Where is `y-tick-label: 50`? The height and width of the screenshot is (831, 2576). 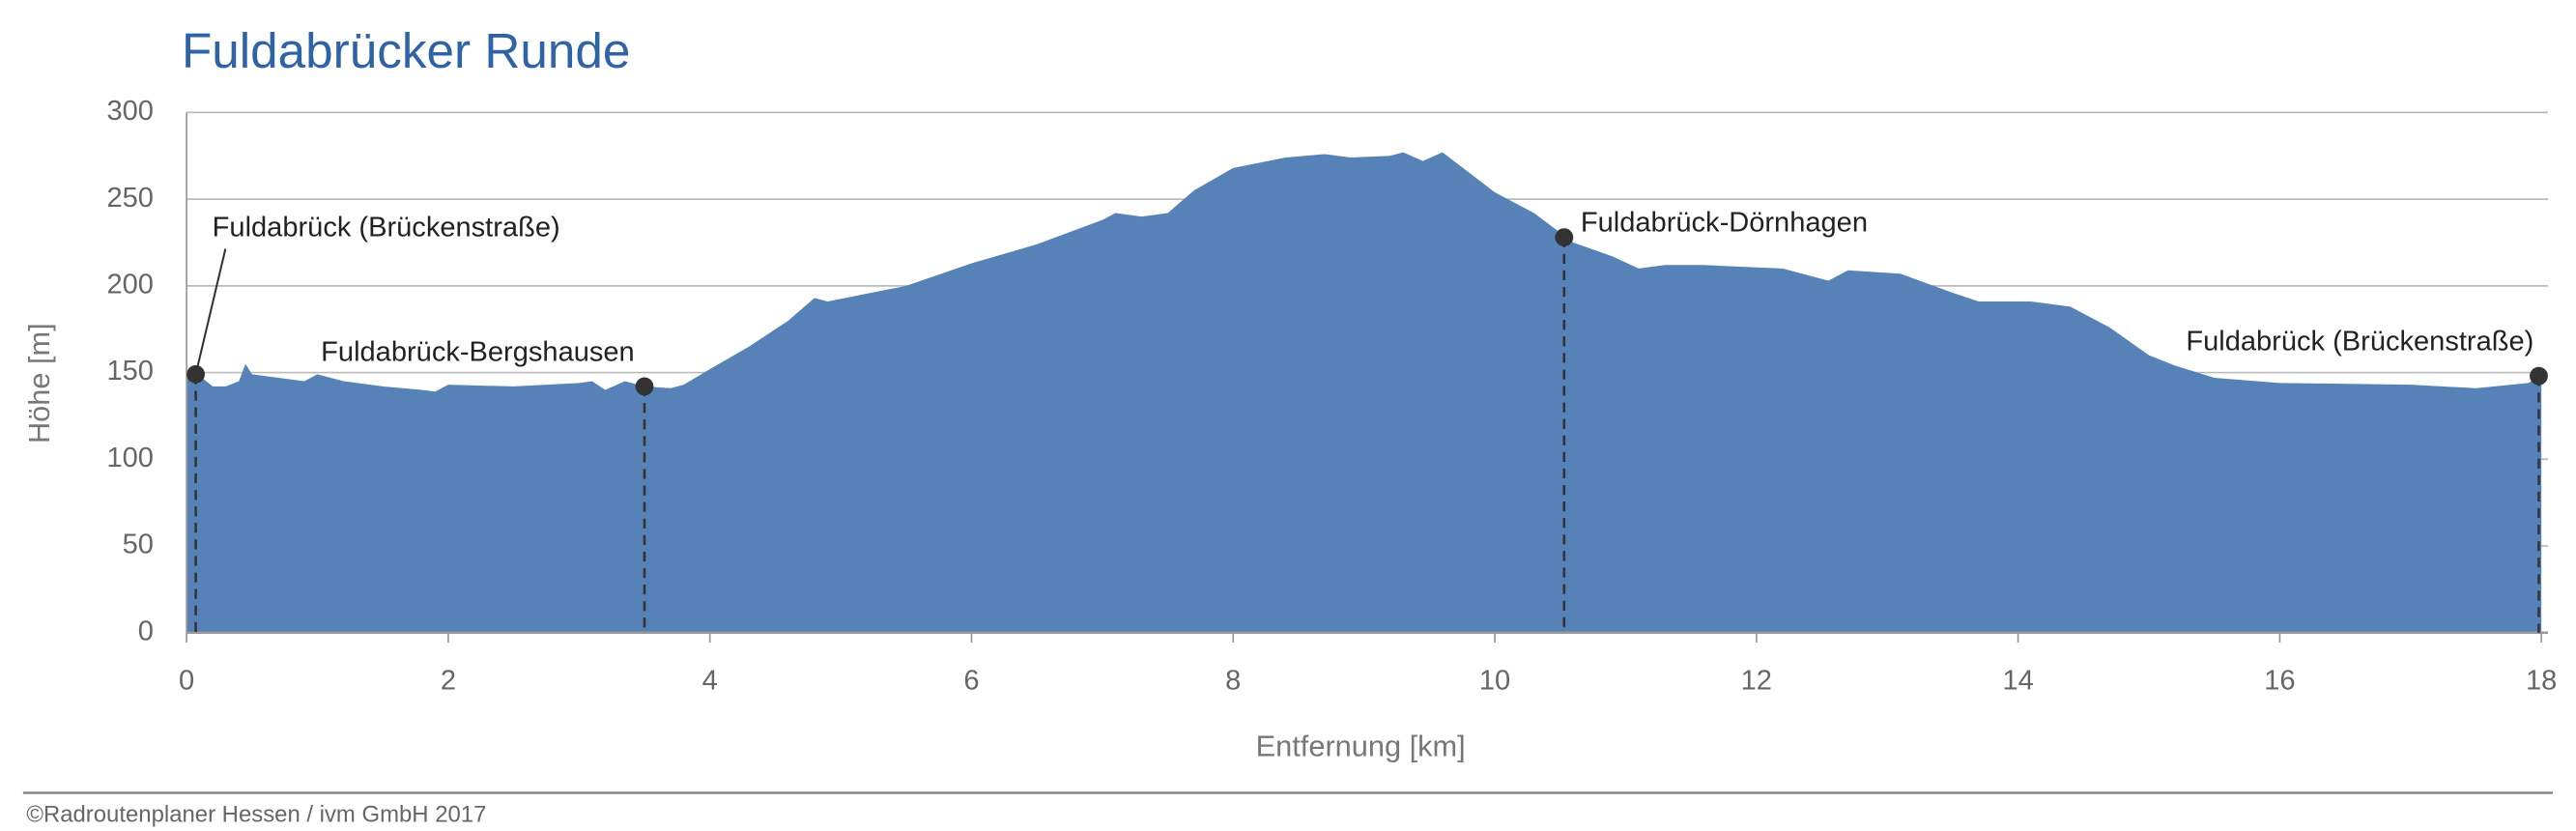 y-tick-label: 50 is located at coordinates (139, 545).